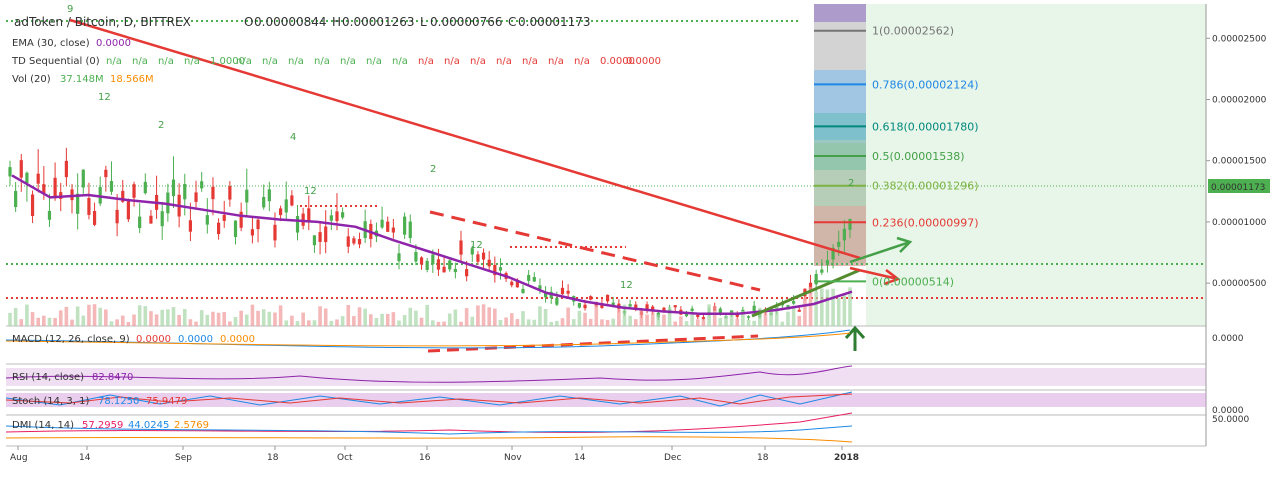 The image size is (1280, 478). Describe the element at coordinates (102, 22) in the screenshot. I see `symbol-title: adToken / Bitcoin, D, BITTREX` at that location.